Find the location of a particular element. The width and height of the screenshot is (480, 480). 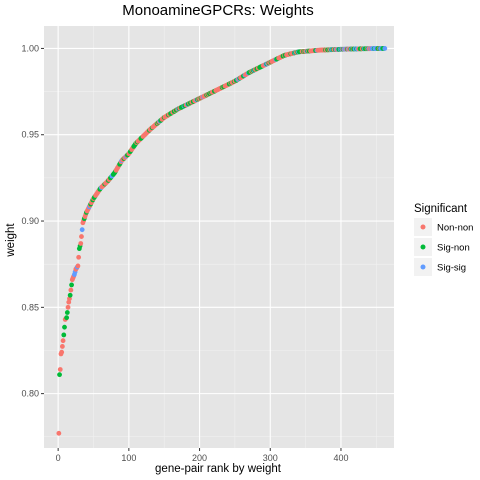

x-tick-label: 200 is located at coordinates (199, 458).